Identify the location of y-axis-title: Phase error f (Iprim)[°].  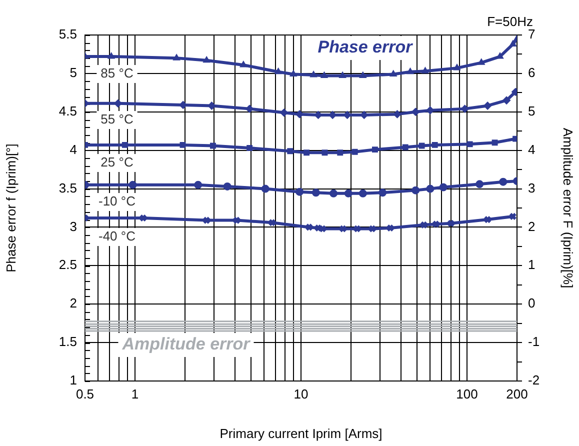
(10, 208).